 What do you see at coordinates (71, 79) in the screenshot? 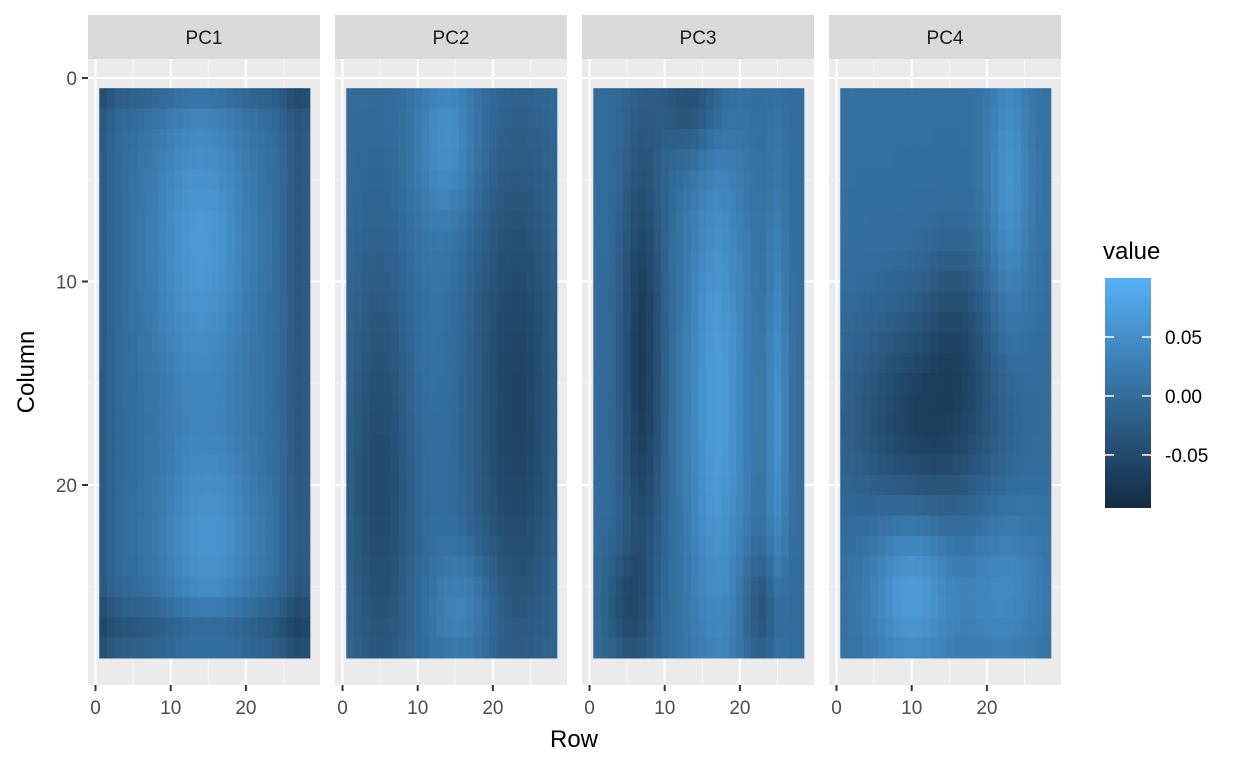
I see `y-tick-label: 0` at bounding box center [71, 79].